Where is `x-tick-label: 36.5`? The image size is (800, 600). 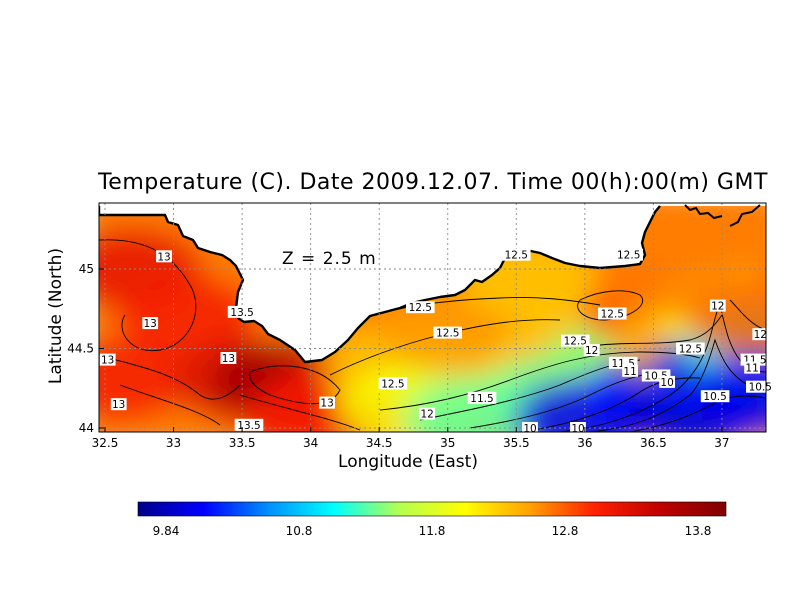
x-tick-label: 36.5 is located at coordinates (653, 443).